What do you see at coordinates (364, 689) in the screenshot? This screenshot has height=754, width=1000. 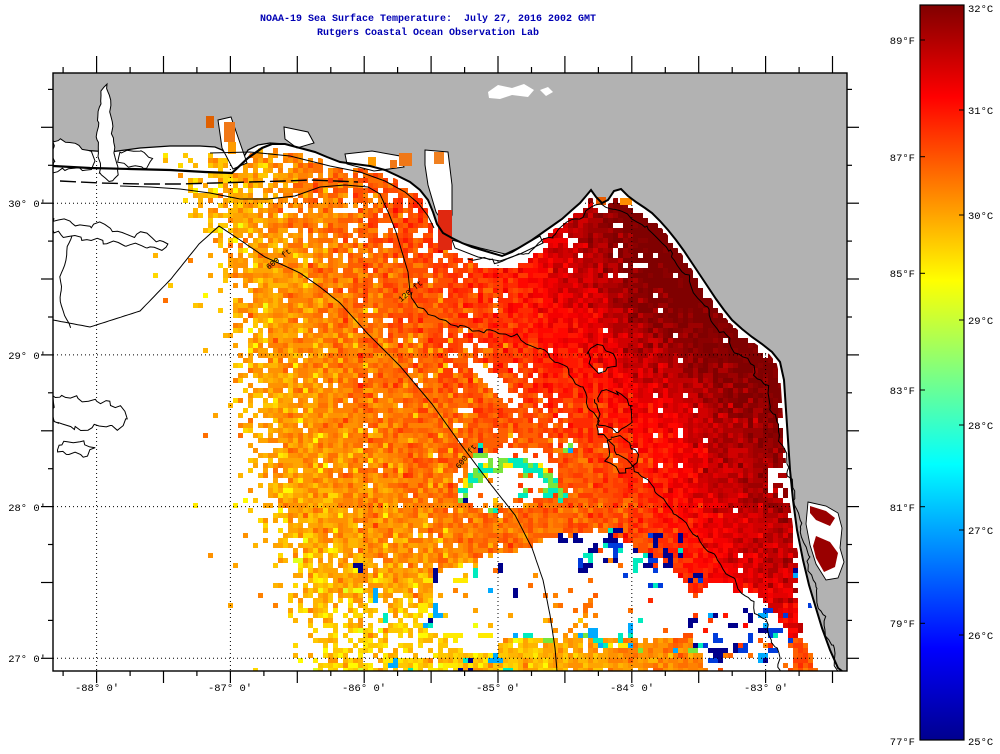 I see `svg-text: -86° 0'` at bounding box center [364, 689].